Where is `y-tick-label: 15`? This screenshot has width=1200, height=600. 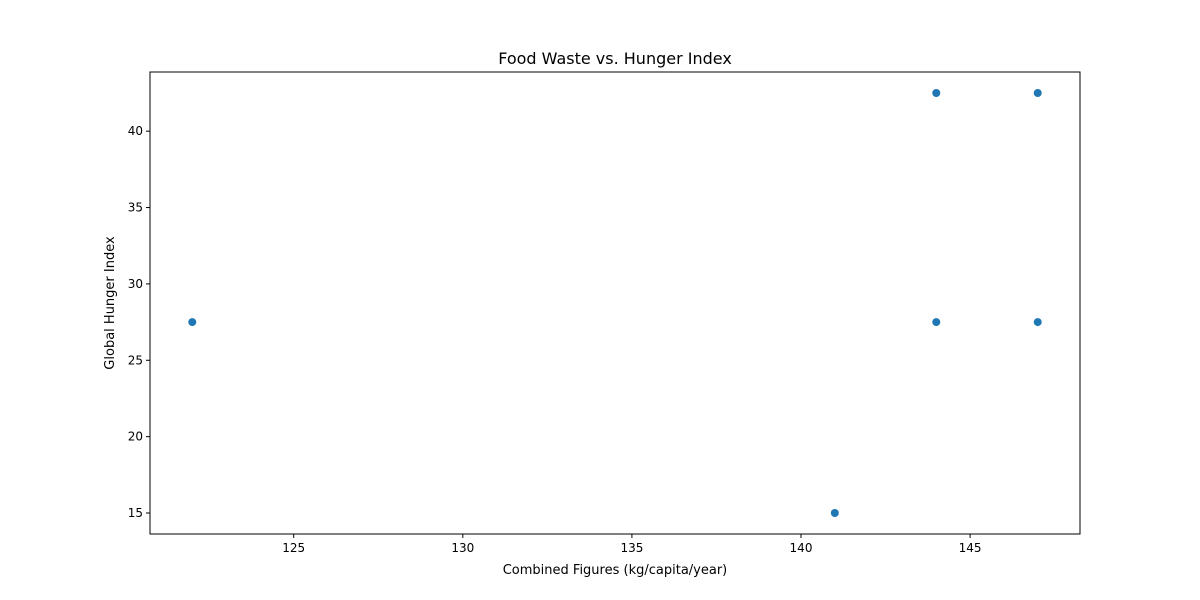
y-tick-label: 15 is located at coordinates (135, 513).